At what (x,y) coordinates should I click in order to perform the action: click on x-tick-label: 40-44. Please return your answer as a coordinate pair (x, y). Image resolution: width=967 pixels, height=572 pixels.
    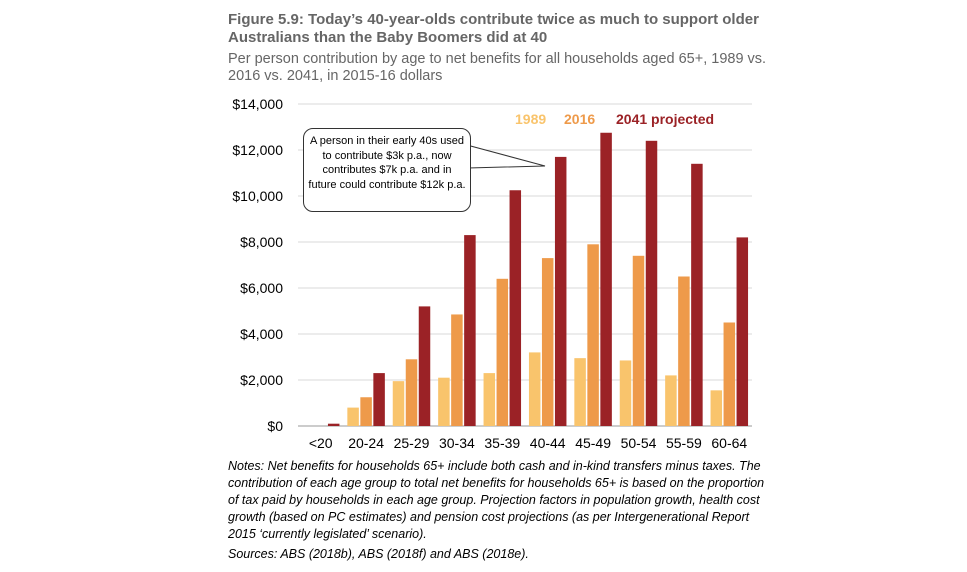
    Looking at the image, I should click on (548, 443).